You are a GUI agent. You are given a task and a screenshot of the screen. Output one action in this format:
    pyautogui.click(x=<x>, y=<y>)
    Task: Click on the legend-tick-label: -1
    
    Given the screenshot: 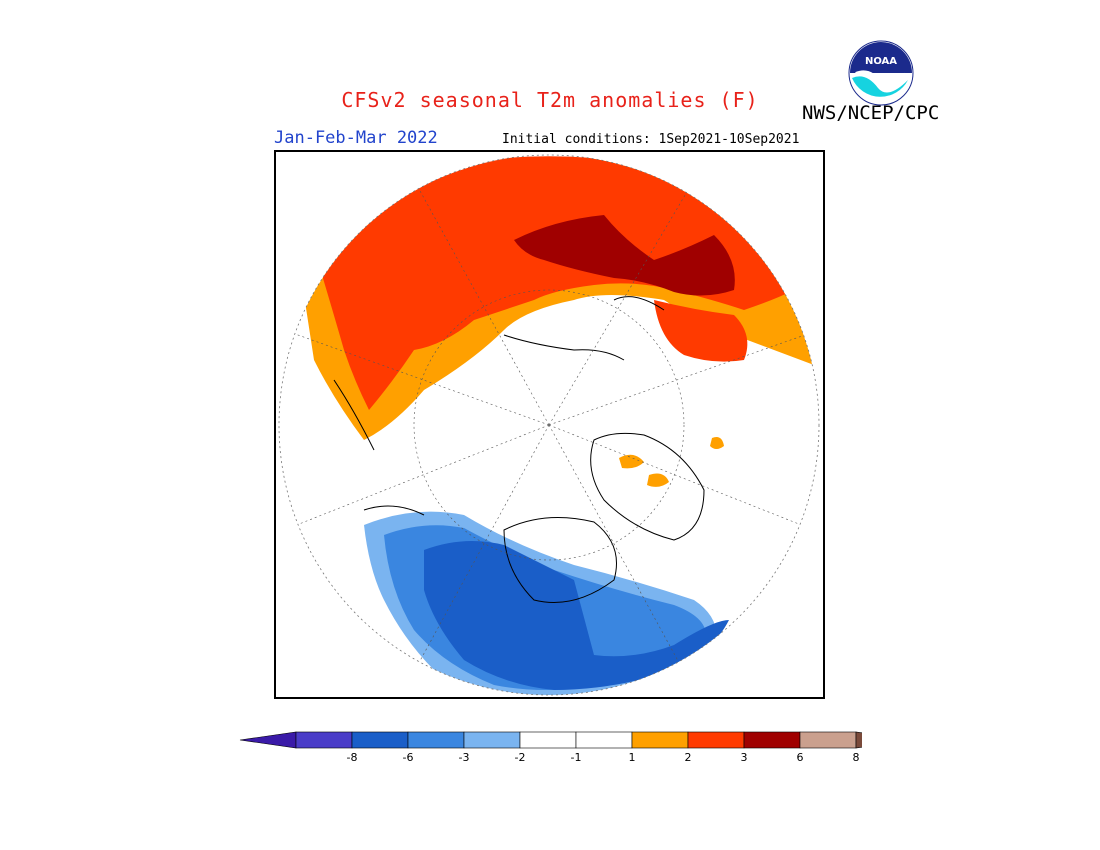 What is the action you would take?
    pyautogui.click(x=576, y=757)
    